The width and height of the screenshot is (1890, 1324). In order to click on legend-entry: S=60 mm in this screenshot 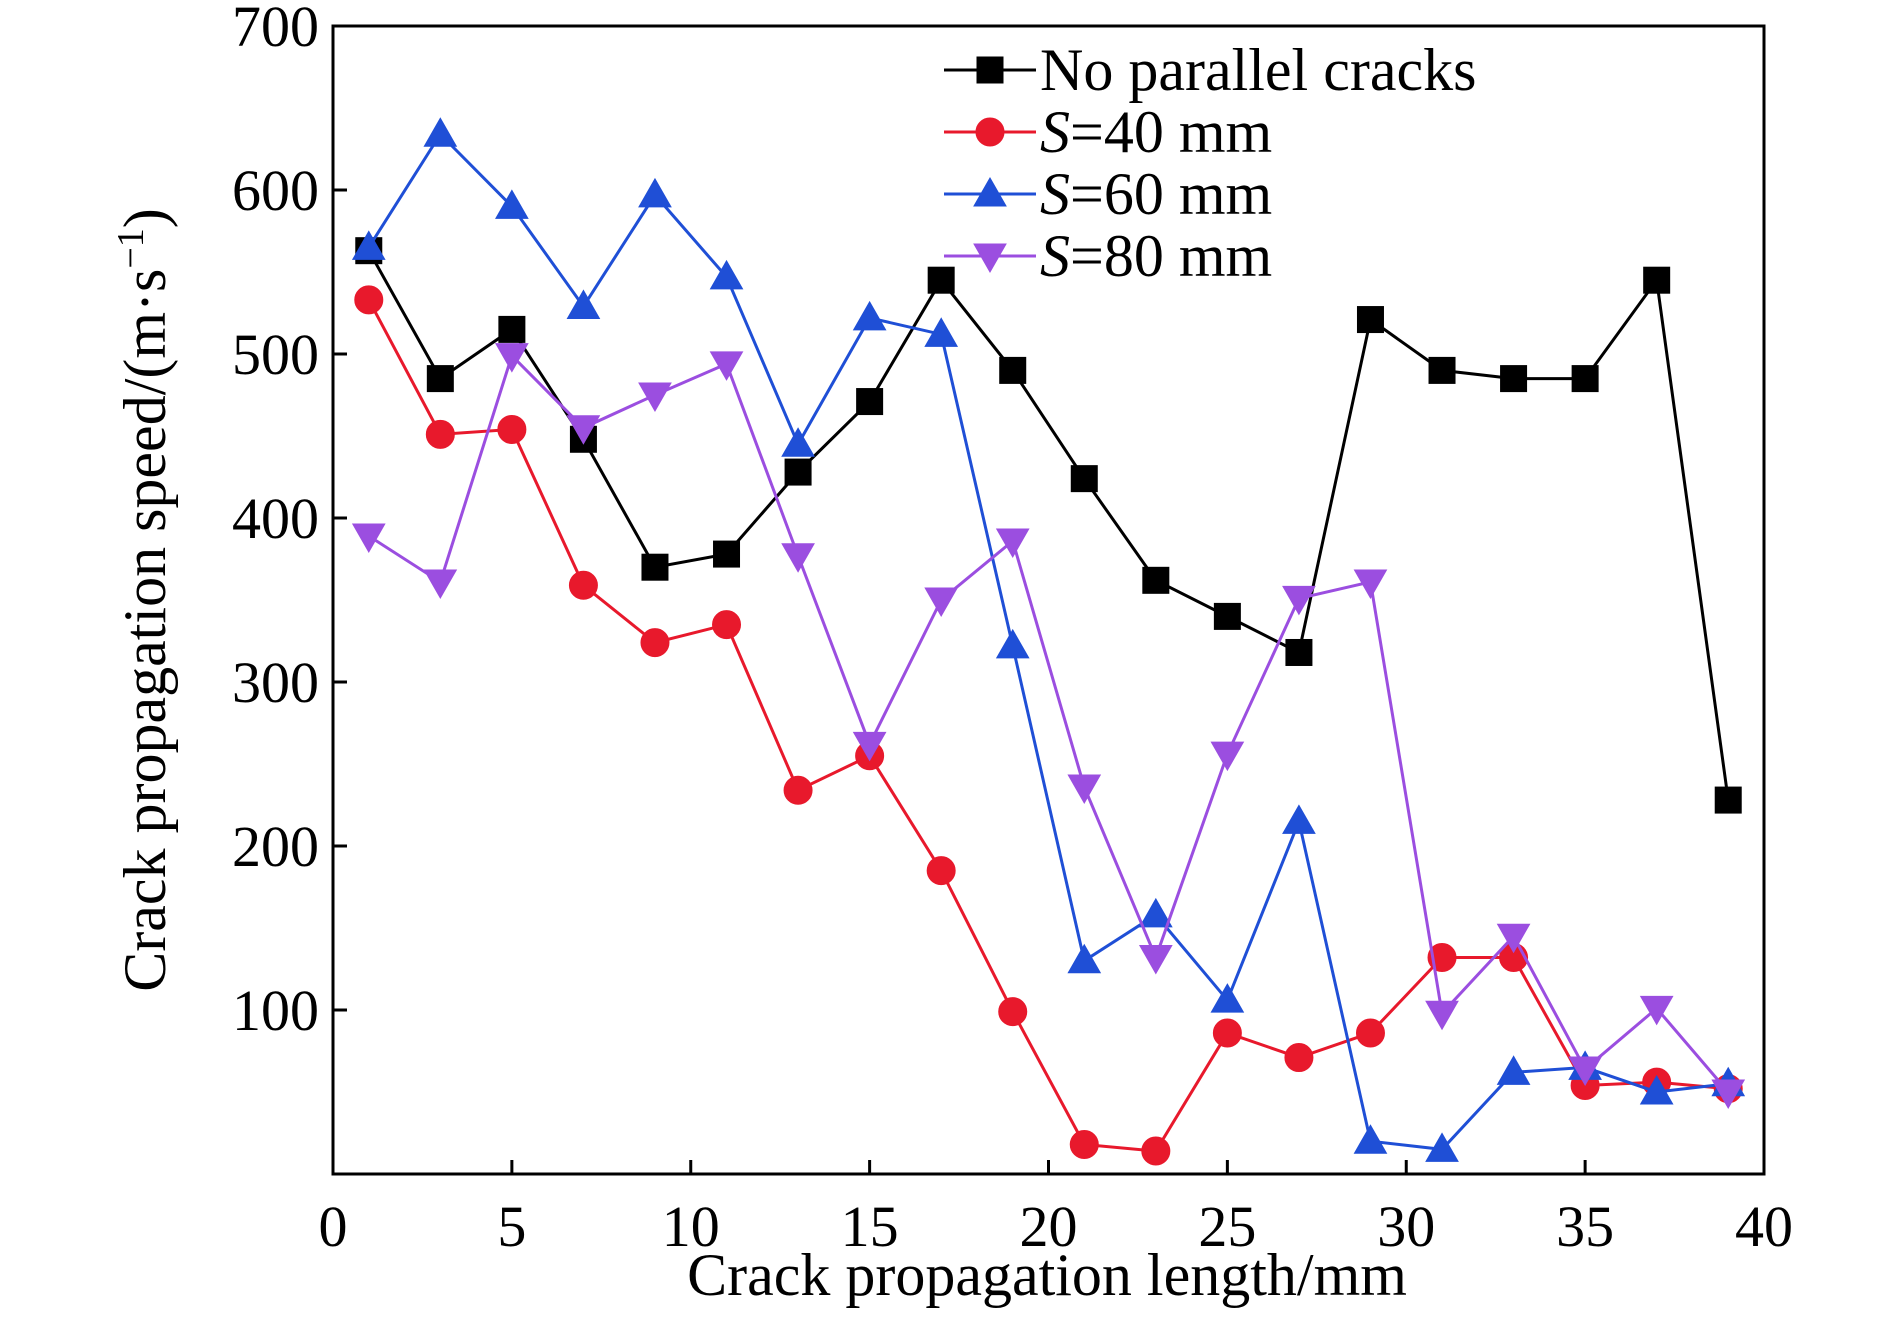, I will do `click(1108, 194)`.